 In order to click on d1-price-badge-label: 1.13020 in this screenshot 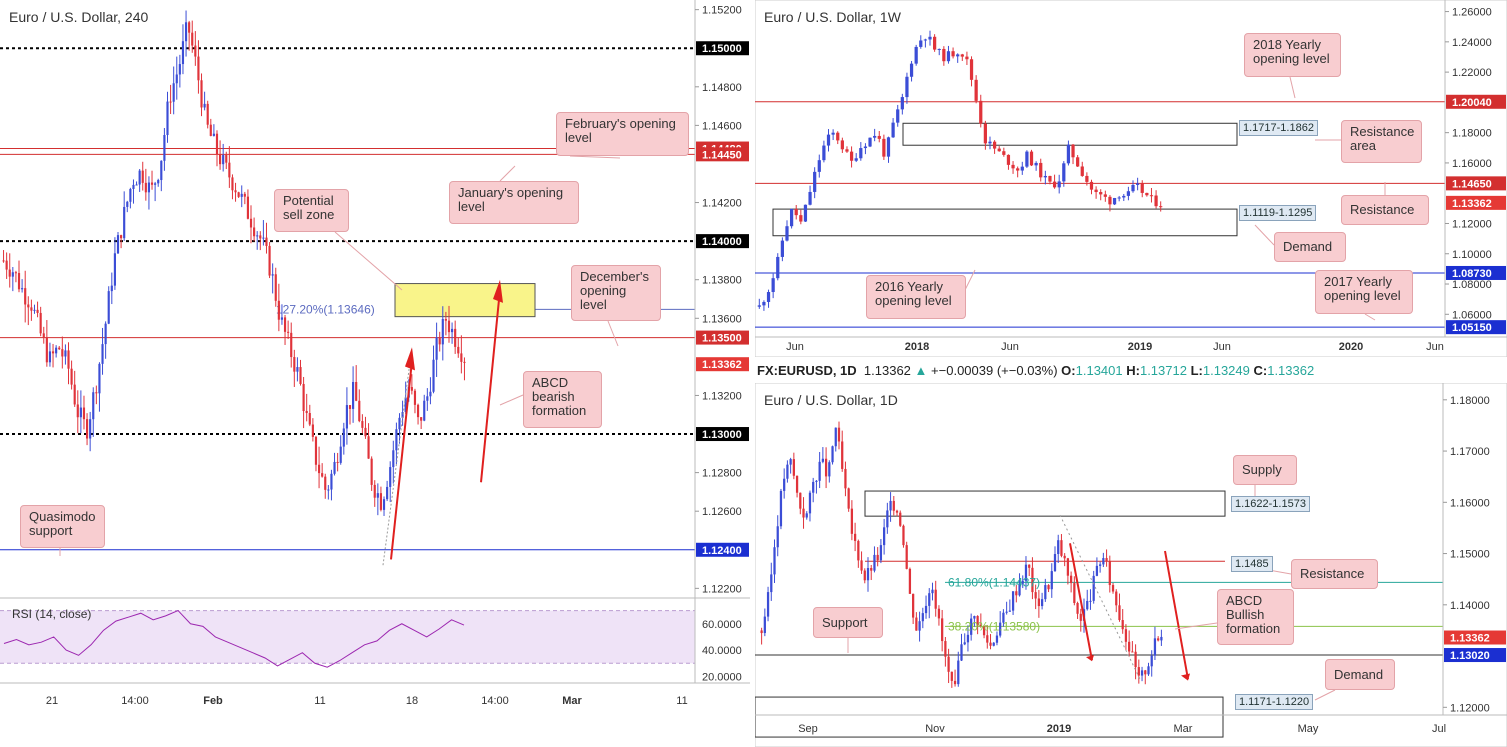, I will do `click(1470, 656)`.